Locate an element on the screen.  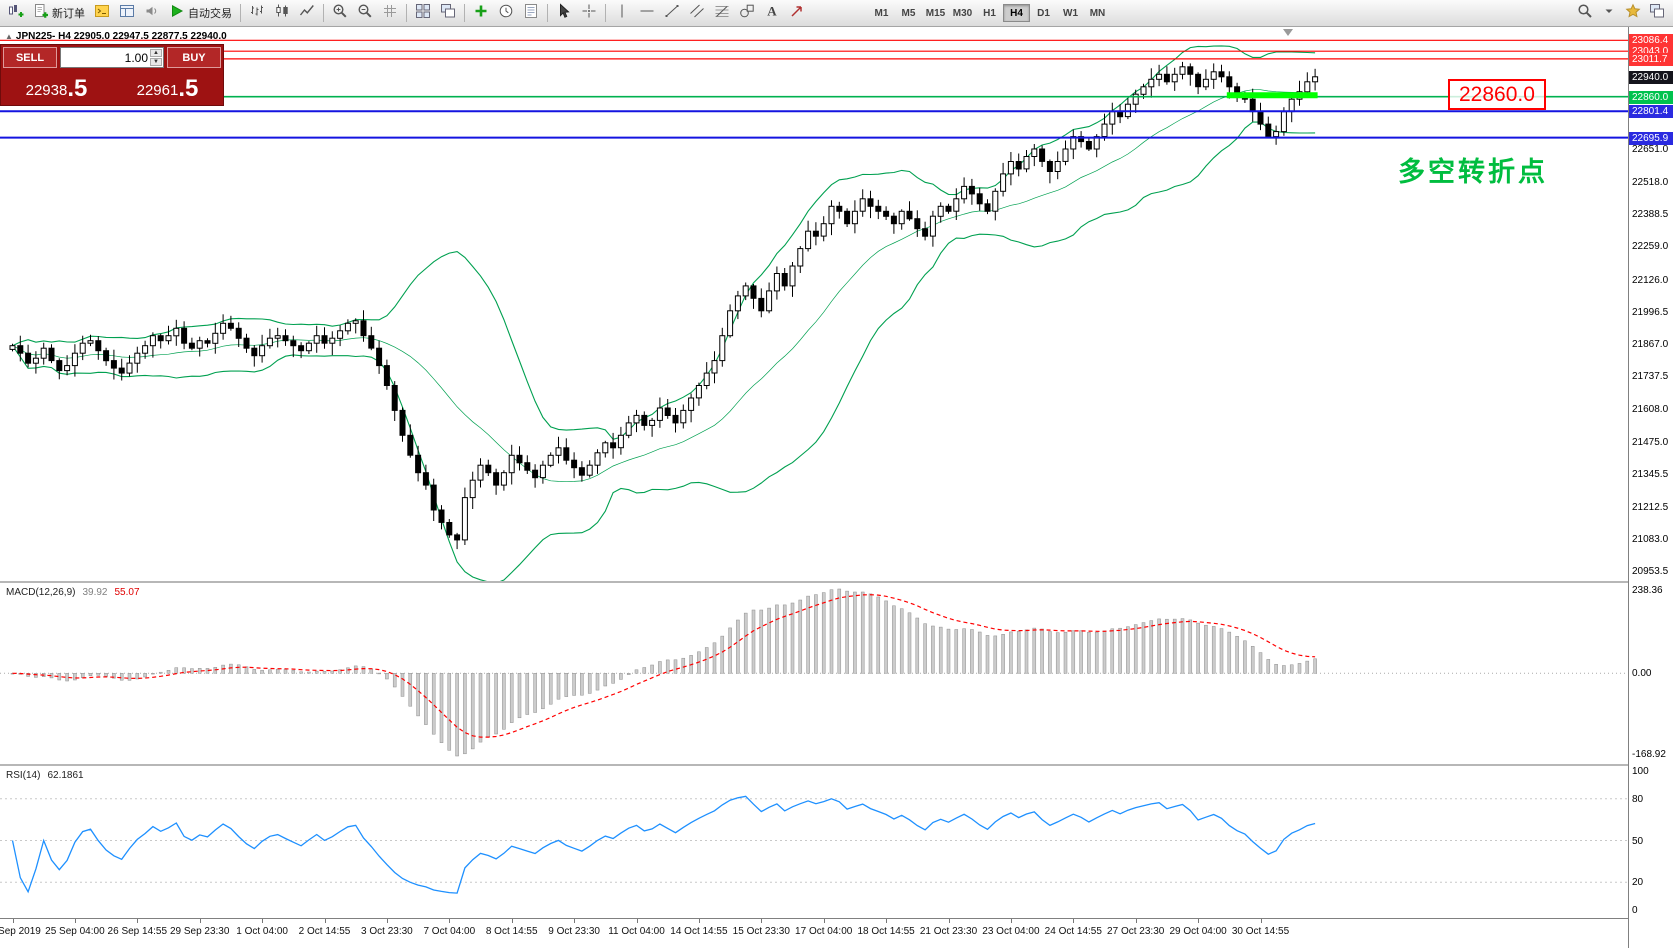
time-axis-label: 14 Oct 14:55 is located at coordinates (699, 931).